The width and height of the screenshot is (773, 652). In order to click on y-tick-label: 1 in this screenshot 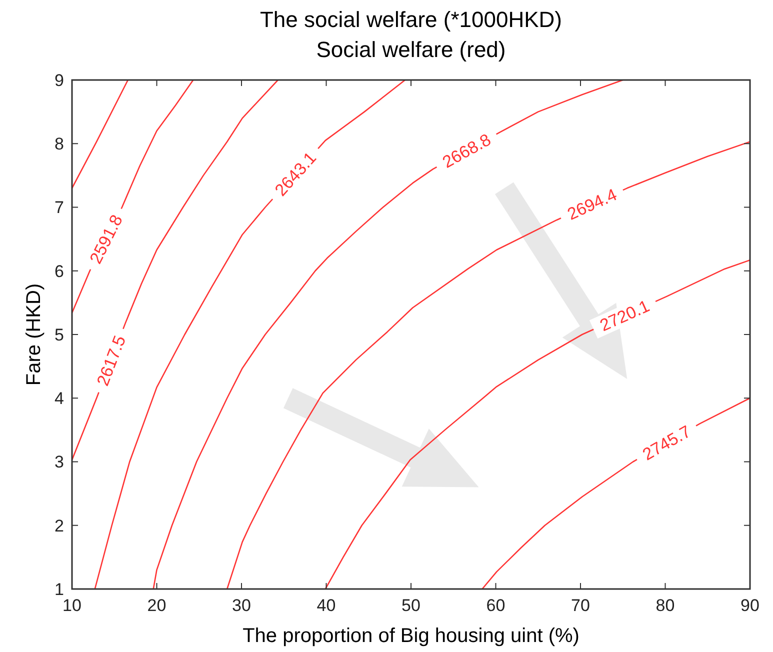, I will do `click(59, 589)`.